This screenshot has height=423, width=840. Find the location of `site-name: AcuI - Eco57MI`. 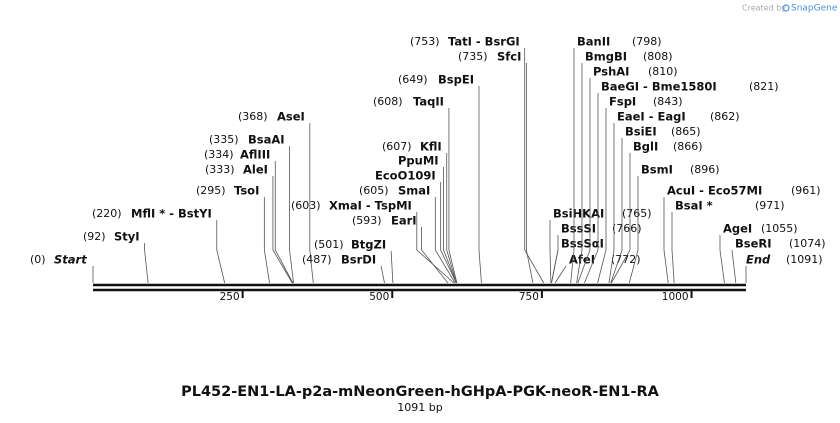

site-name: AcuI - Eco57MI is located at coordinates (714, 191).